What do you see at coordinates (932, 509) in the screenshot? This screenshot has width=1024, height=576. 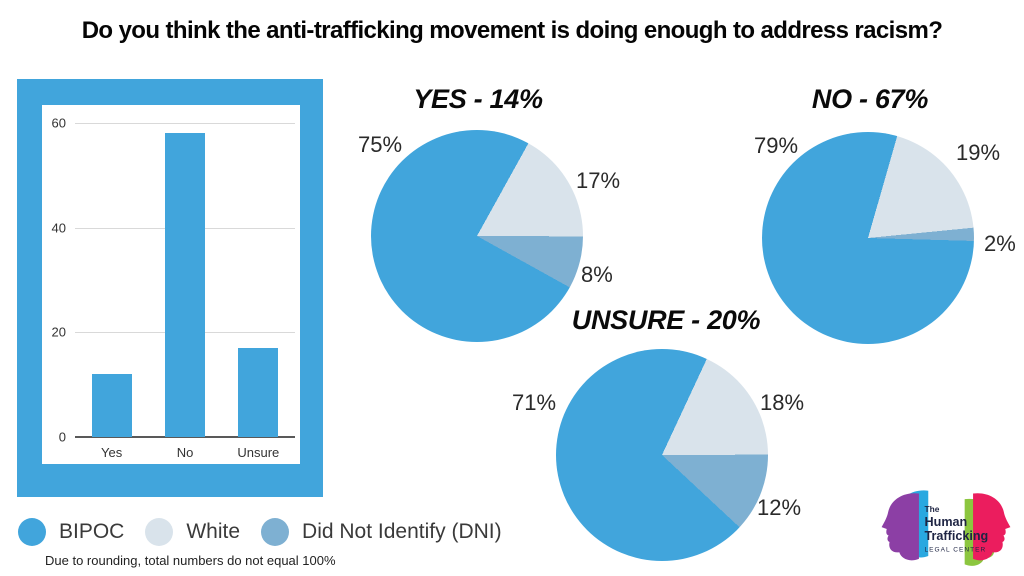 I see `logo-text-the: The` at bounding box center [932, 509].